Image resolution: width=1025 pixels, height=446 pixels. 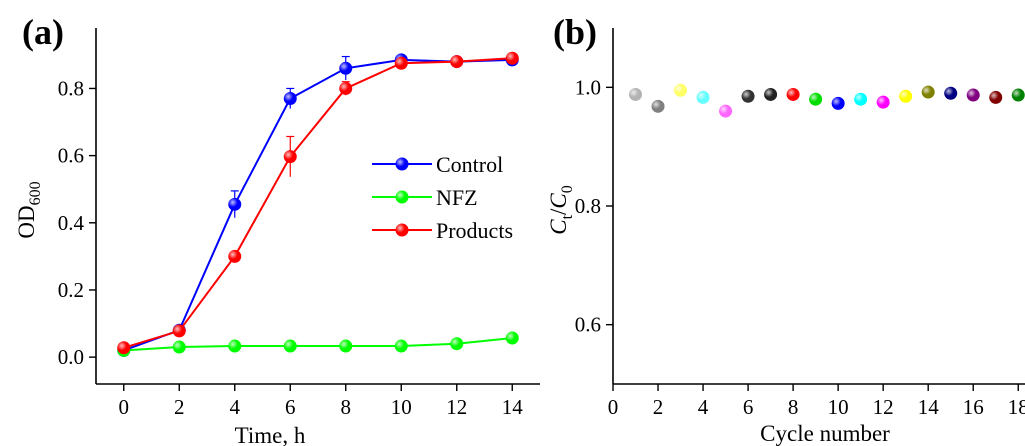 I want to click on panel-a-y-tick-label: 0.2, so click(x=71, y=290).